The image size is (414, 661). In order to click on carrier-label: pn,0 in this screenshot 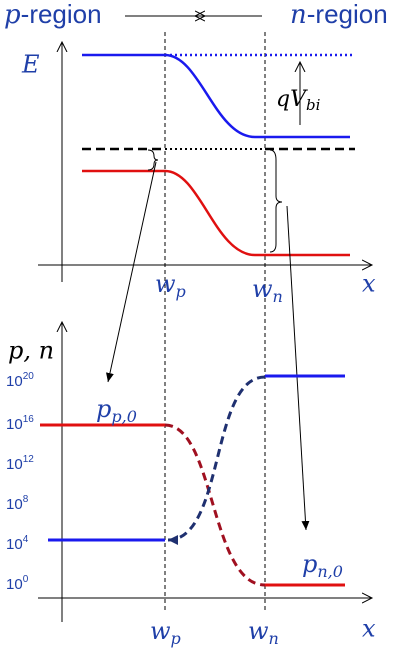, I will do `click(322, 565)`.